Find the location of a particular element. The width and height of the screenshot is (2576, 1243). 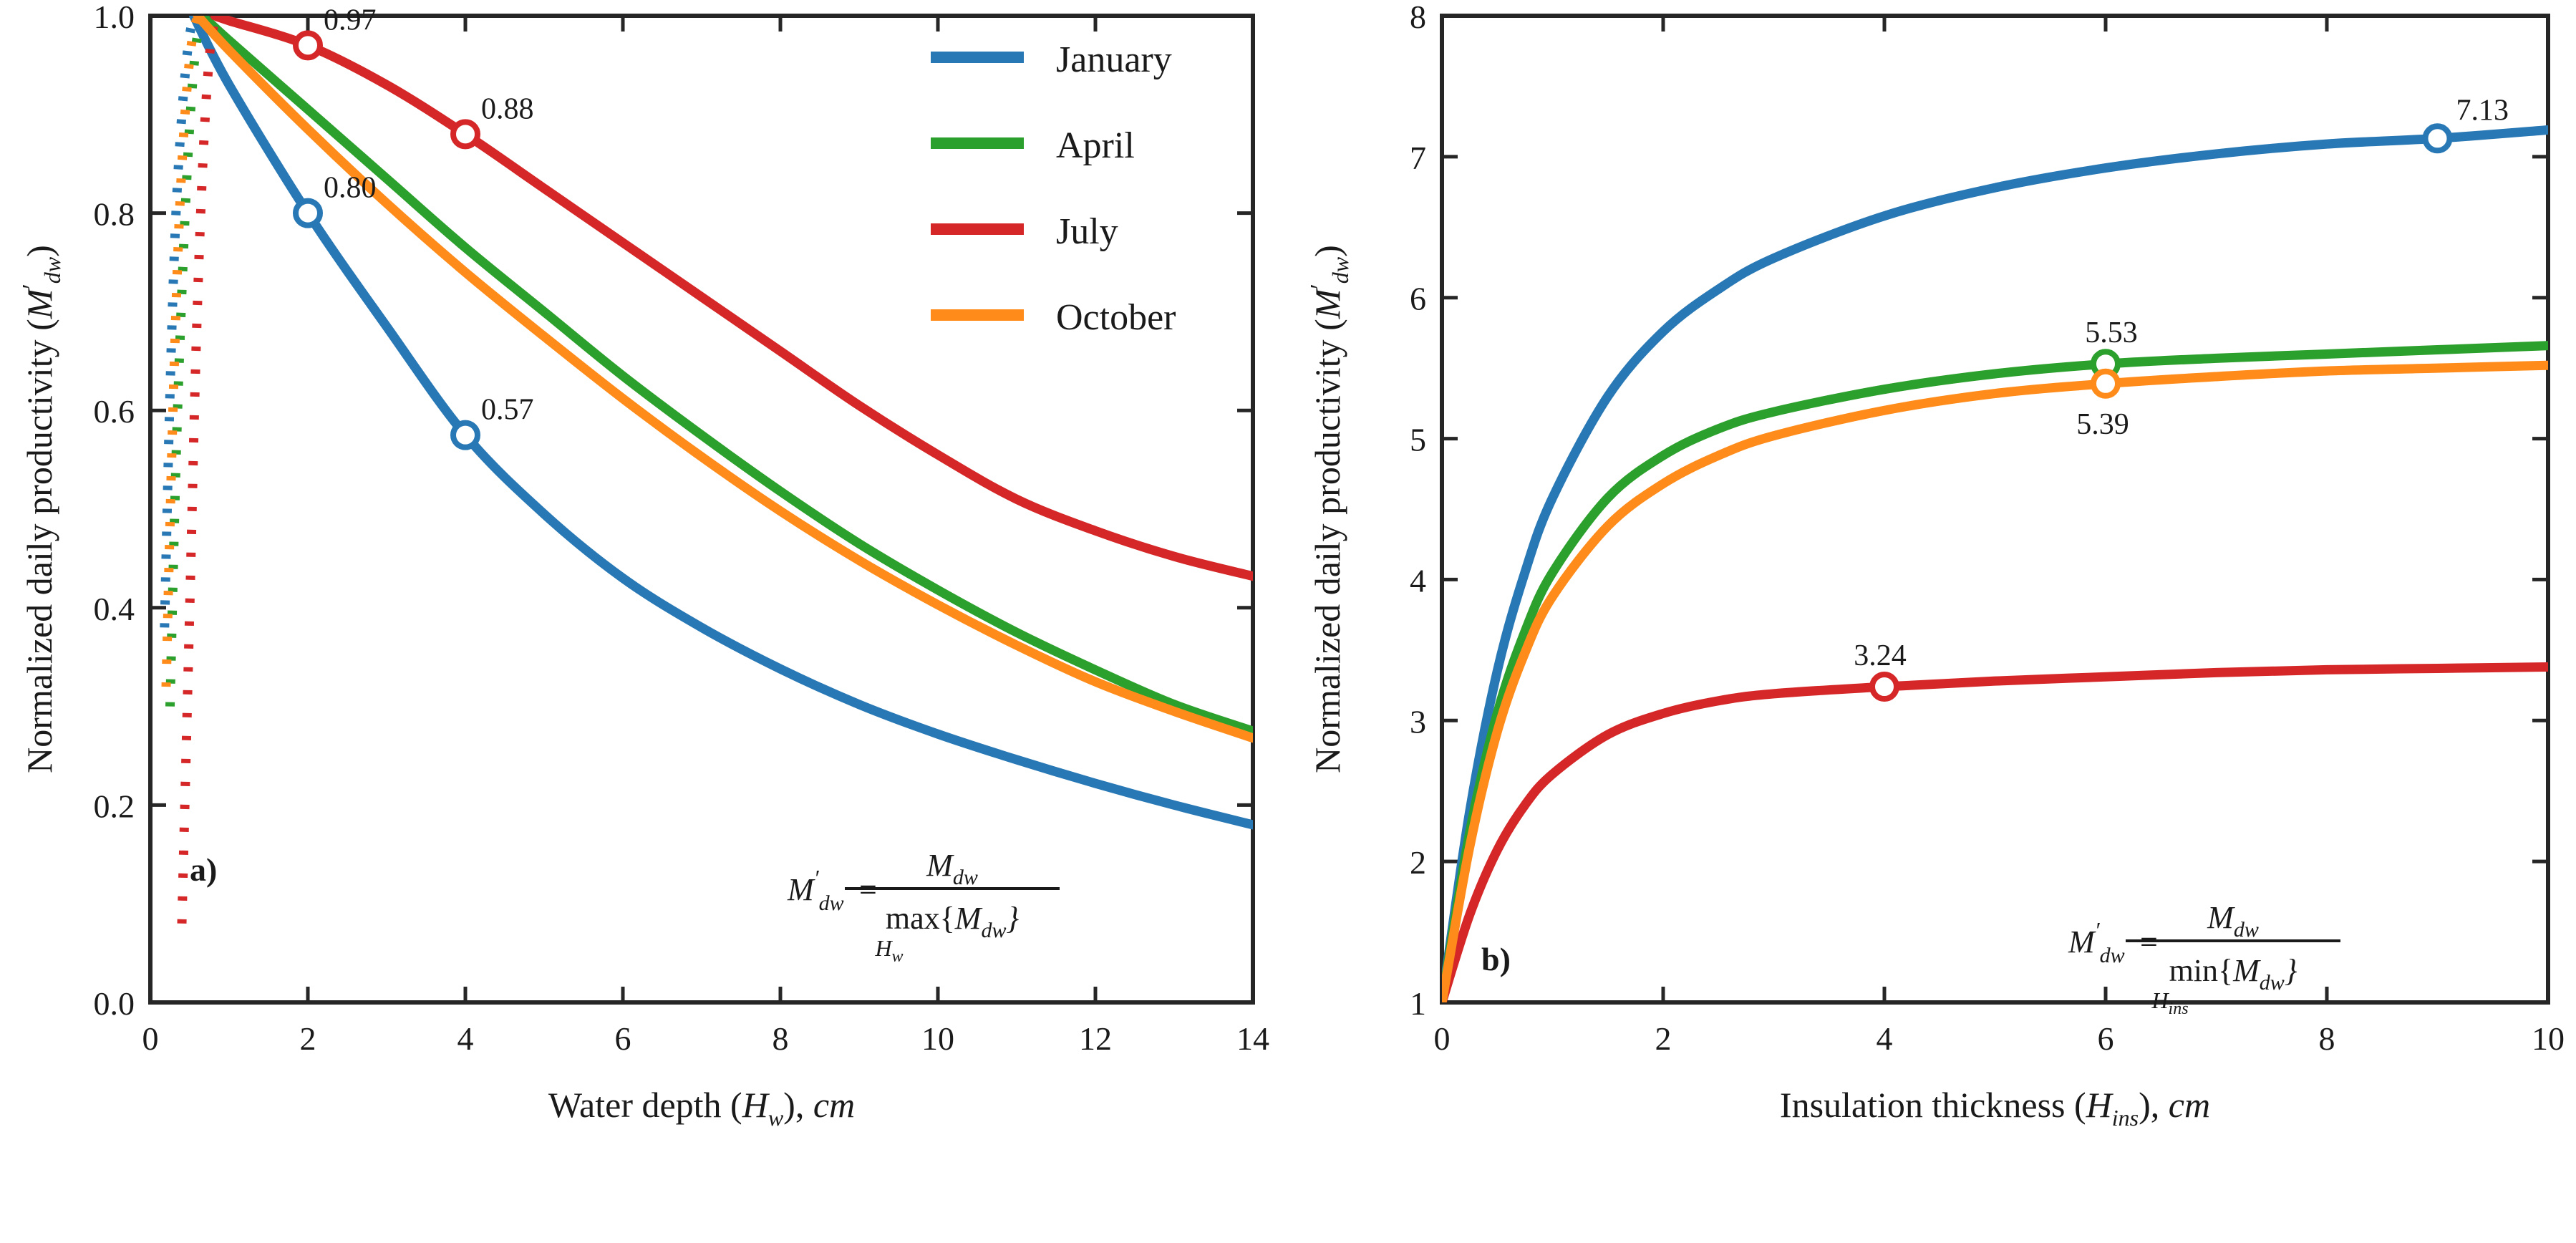

series-dotted-april is located at coordinates (186, 361).